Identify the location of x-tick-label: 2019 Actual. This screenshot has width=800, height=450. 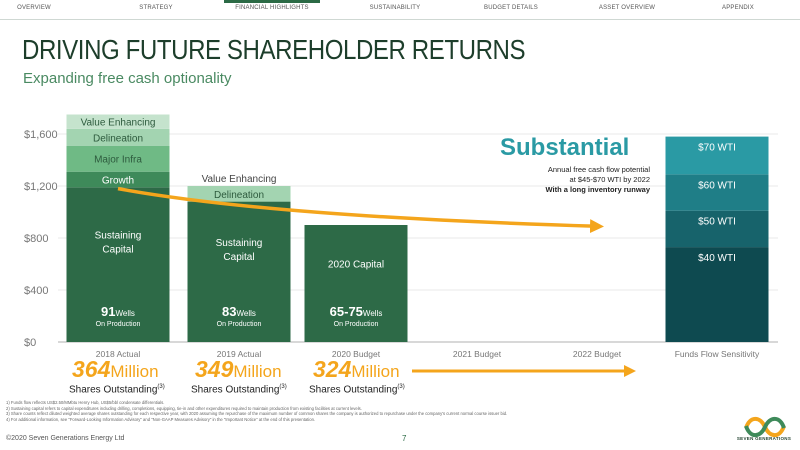
(239, 354).